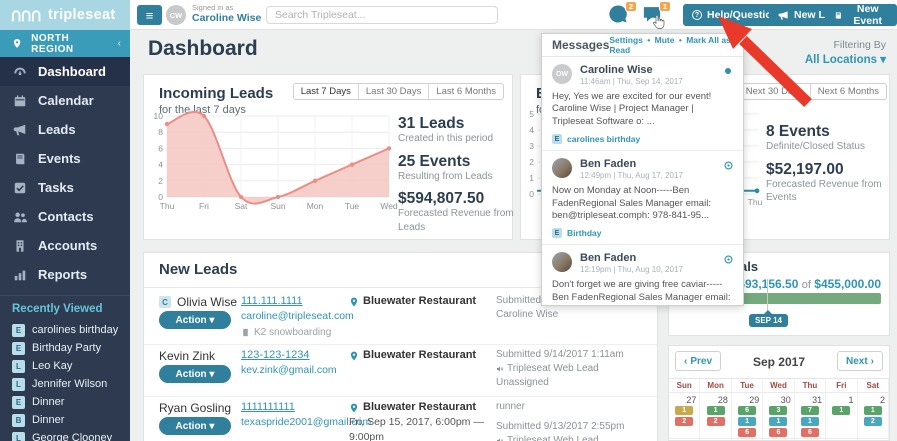 This screenshot has width=897, height=441. Describe the element at coordinates (65, 71) in the screenshot. I see `sidebar-item-dashboard: Dashboard` at that location.